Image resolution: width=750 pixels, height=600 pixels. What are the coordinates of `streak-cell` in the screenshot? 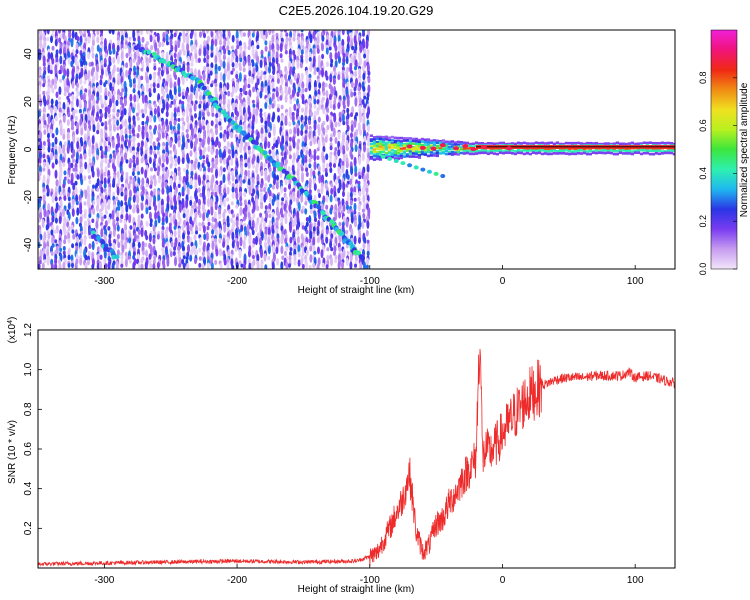 It's located at (178, 69).